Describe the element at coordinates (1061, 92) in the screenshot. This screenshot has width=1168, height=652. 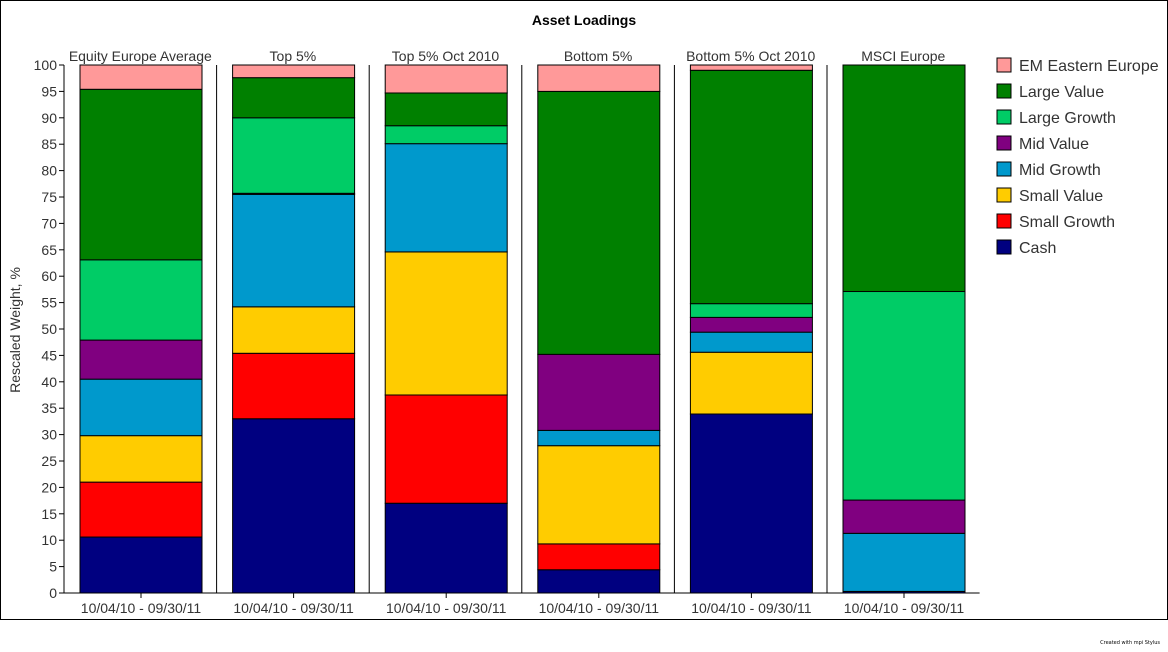
I see `legend-label-large-value: Large Value` at that location.